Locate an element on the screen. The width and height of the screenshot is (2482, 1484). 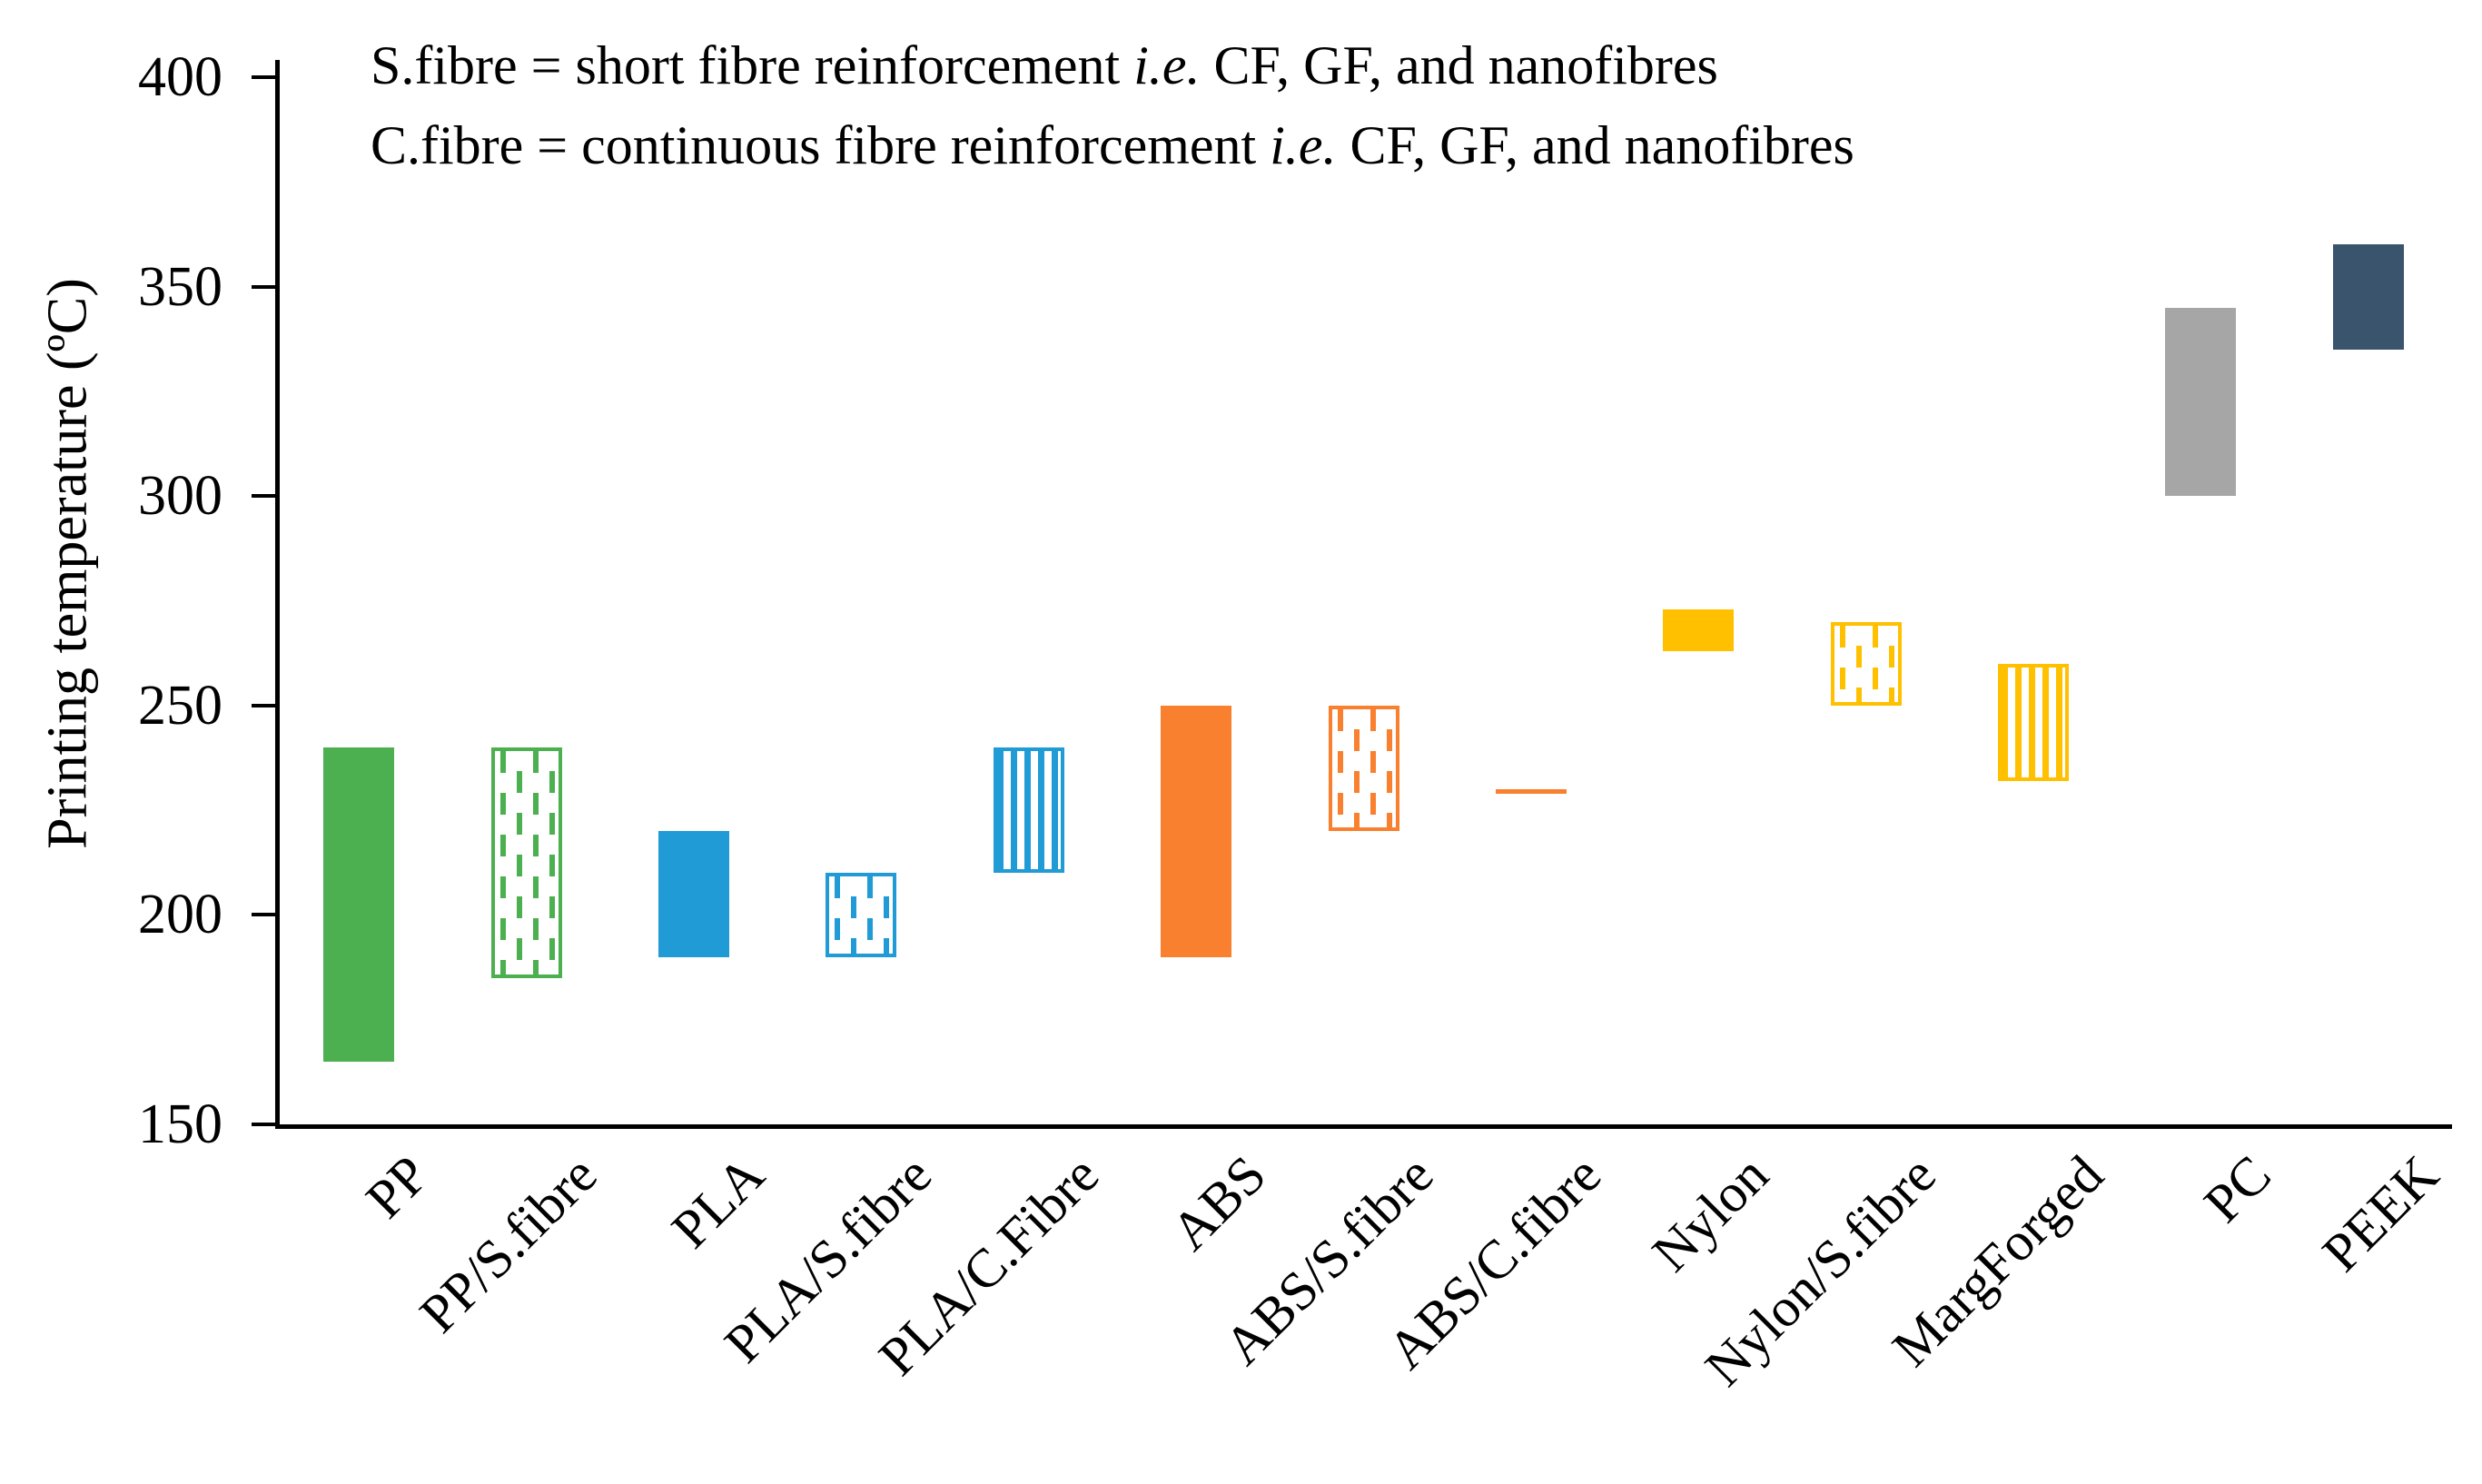
bar-PP is located at coordinates (359, 904).